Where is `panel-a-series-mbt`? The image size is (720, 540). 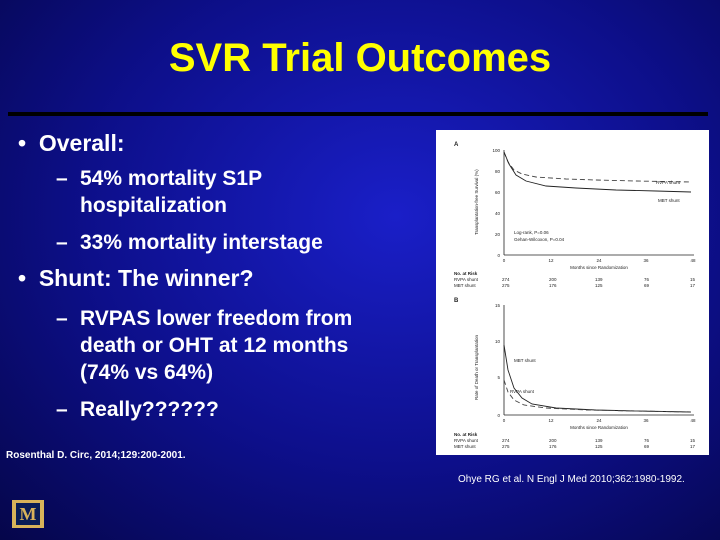
panel-a-series-mbt is located at coordinates (597, 172).